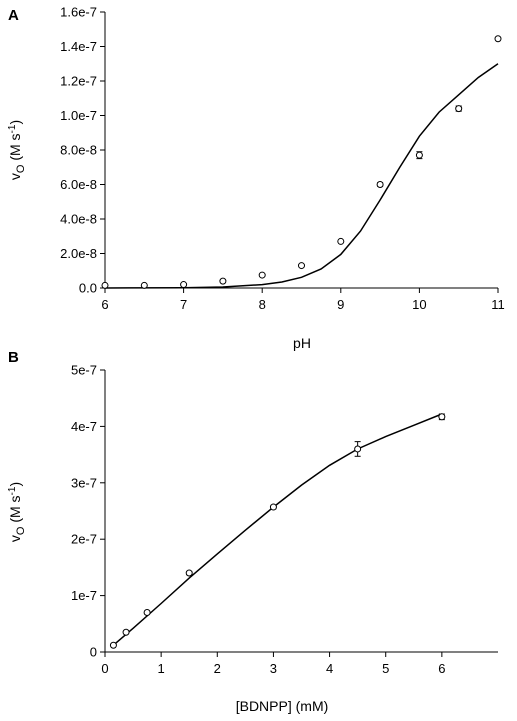 This screenshot has height=721, width=517. I want to click on panel-a-x-tick-label: 8, so click(262, 304).